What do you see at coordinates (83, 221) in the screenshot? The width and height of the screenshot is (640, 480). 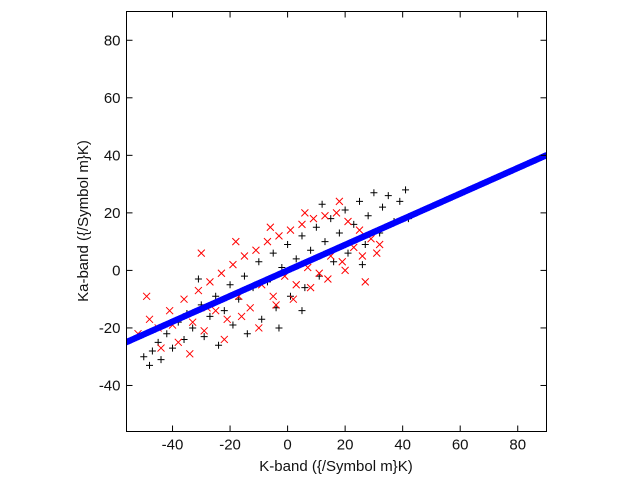 I see `y-axis-label: Ka-band ({/Symbol m}K)` at bounding box center [83, 221].